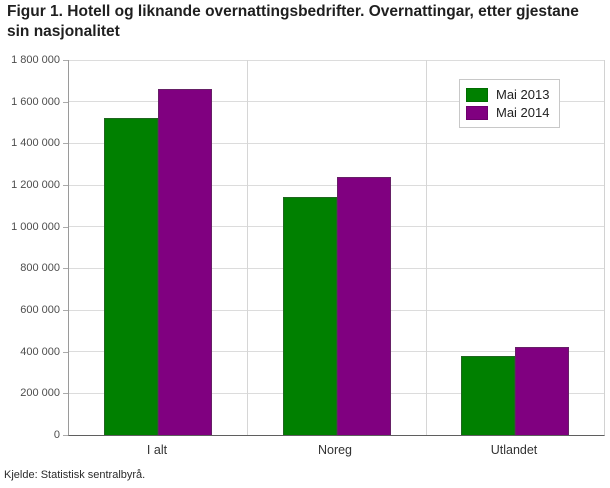 The image size is (610, 488). What do you see at coordinates (35, 226) in the screenshot?
I see `y-tick-label: 1 000 000` at bounding box center [35, 226].